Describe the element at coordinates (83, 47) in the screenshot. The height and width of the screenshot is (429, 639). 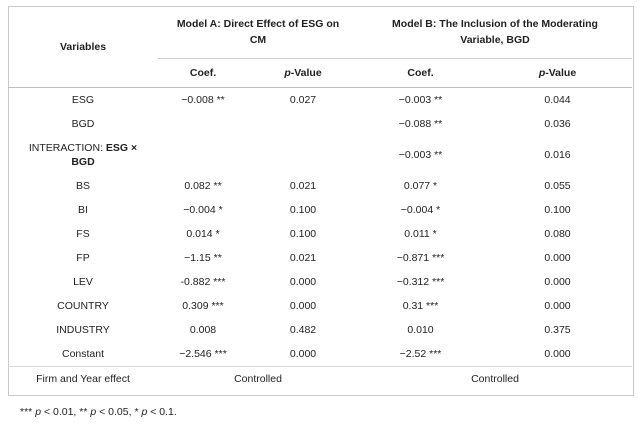
I see `header-variables: Variables` at that location.